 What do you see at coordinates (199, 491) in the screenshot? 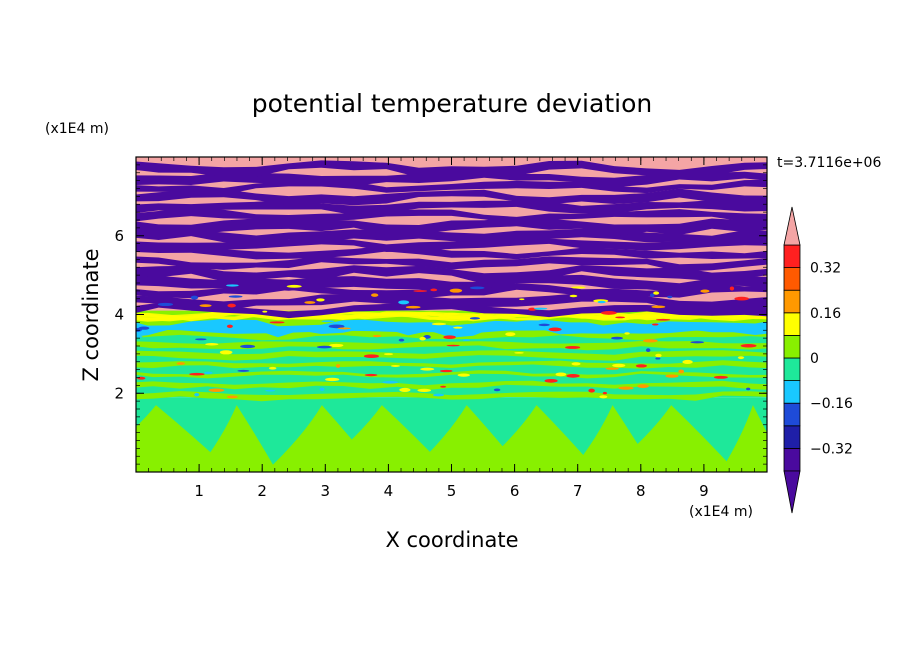
I see `x-tick-label-0: 1` at bounding box center [199, 491].